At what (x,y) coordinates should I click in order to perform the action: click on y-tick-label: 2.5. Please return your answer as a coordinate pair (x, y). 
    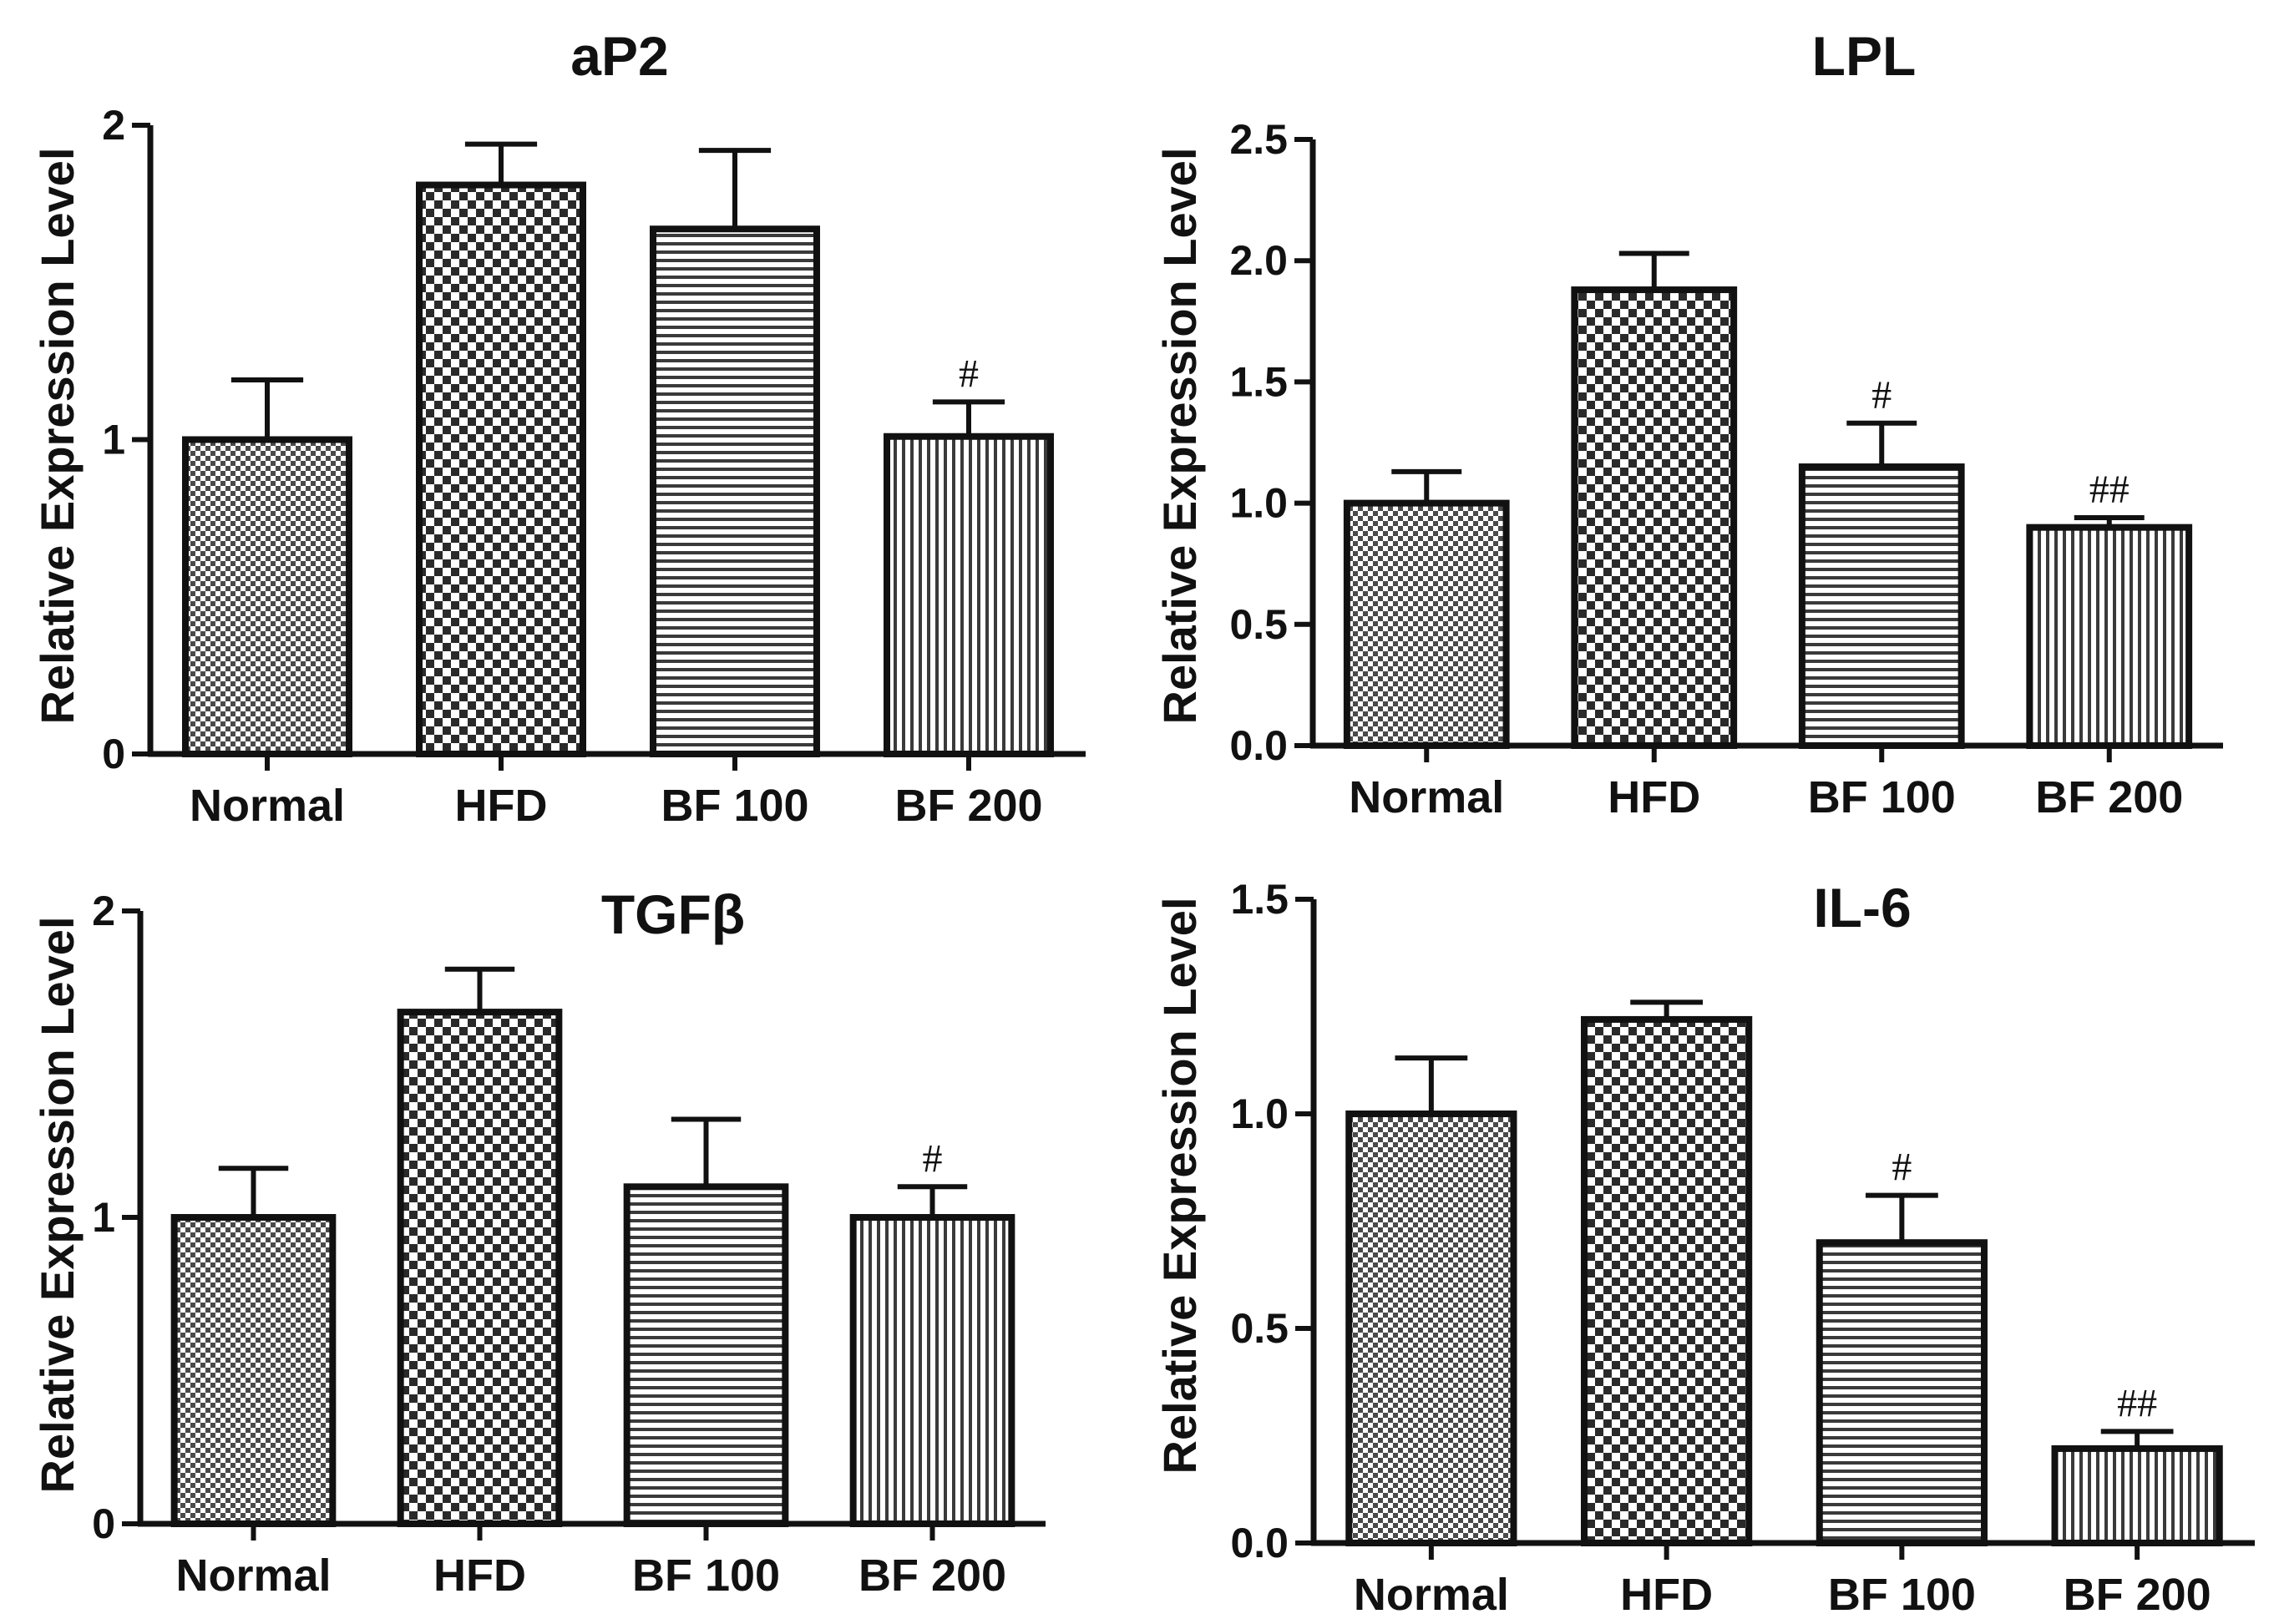
    Looking at the image, I should click on (1258, 139).